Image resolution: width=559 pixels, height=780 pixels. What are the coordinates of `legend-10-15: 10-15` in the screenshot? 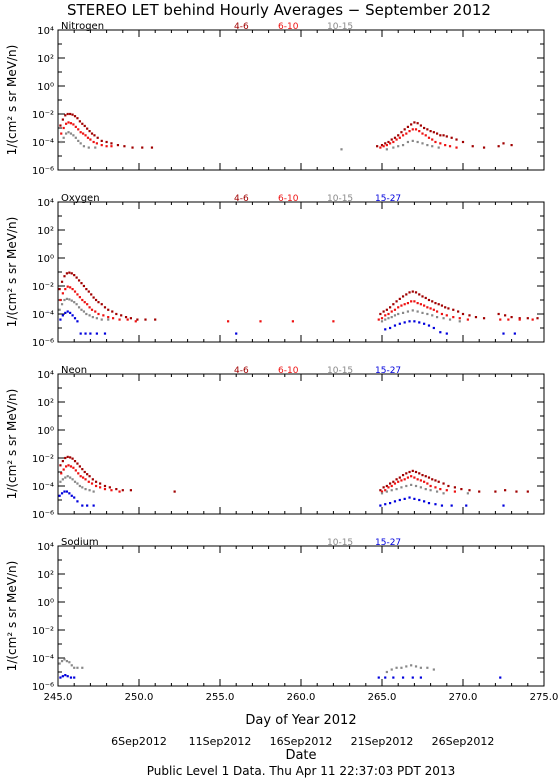 It's located at (340, 27).